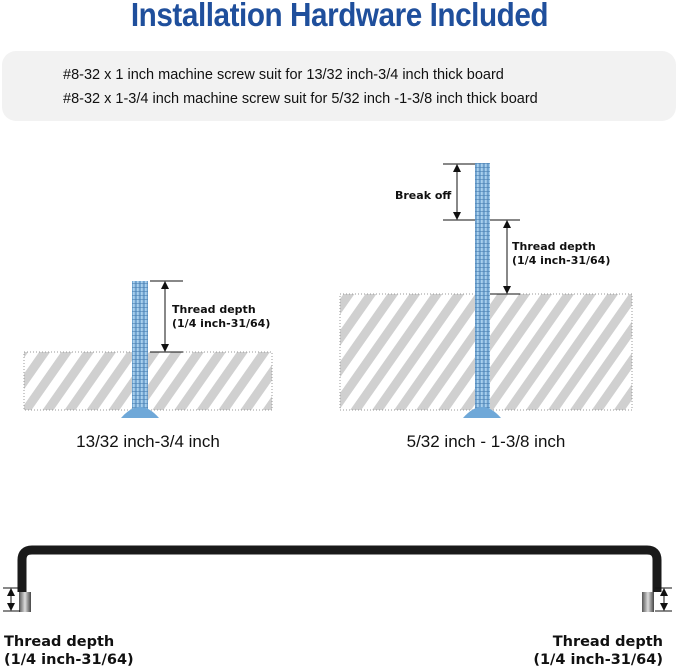 This screenshot has width=679, height=671. What do you see at coordinates (561, 260) in the screenshot?
I see `right-thread-range: (1/4 inch-31/64)` at bounding box center [561, 260].